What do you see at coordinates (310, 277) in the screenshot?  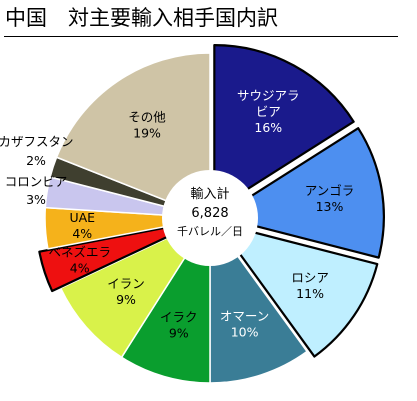 I see `slice-label: ロシア` at bounding box center [310, 277].